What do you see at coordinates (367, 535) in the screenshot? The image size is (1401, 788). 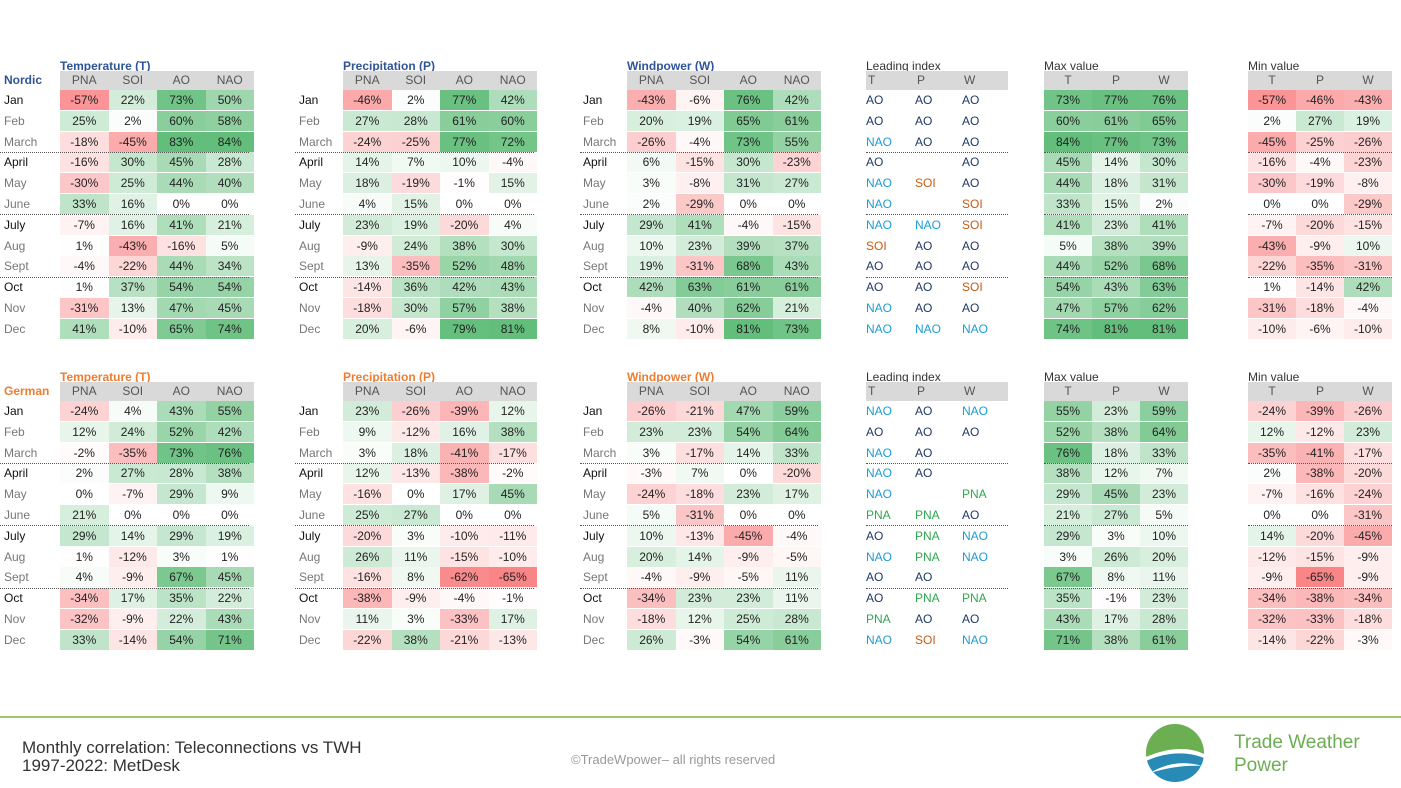 I see `correlation-cell: -20%` at bounding box center [367, 535].